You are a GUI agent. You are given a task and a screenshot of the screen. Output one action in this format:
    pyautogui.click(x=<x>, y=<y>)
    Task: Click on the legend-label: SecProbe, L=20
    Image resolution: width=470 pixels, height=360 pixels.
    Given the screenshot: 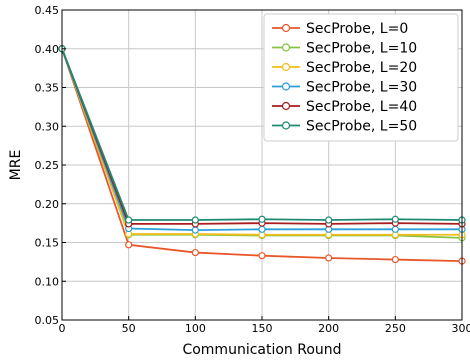 What is the action you would take?
    pyautogui.click(x=361, y=68)
    